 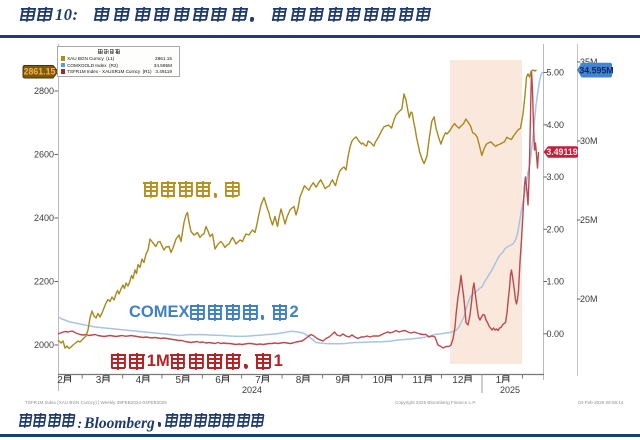 What do you see at coordinates (139, 380) in the screenshot?
I see `svg-text: 4` at bounding box center [139, 380].